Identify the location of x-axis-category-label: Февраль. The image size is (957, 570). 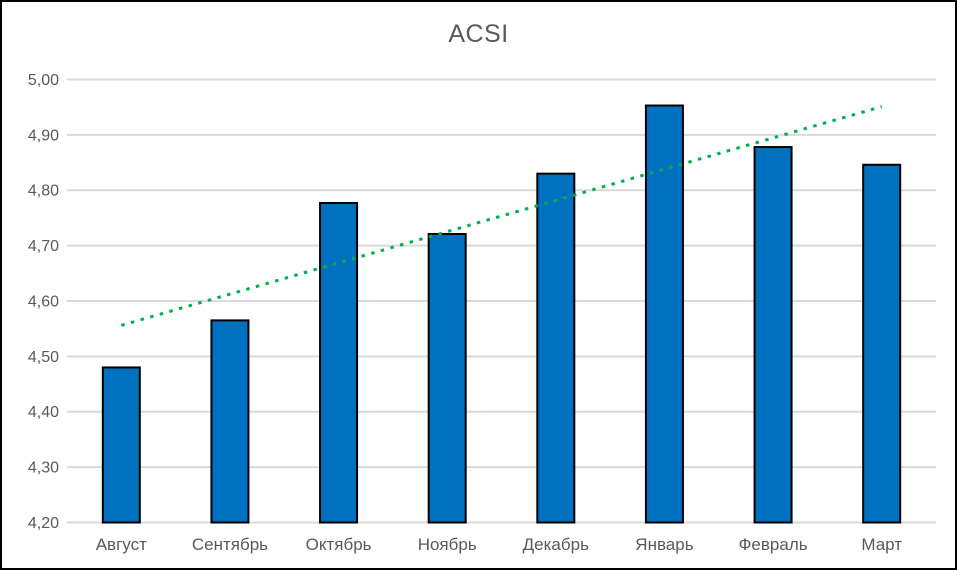
(773, 544).